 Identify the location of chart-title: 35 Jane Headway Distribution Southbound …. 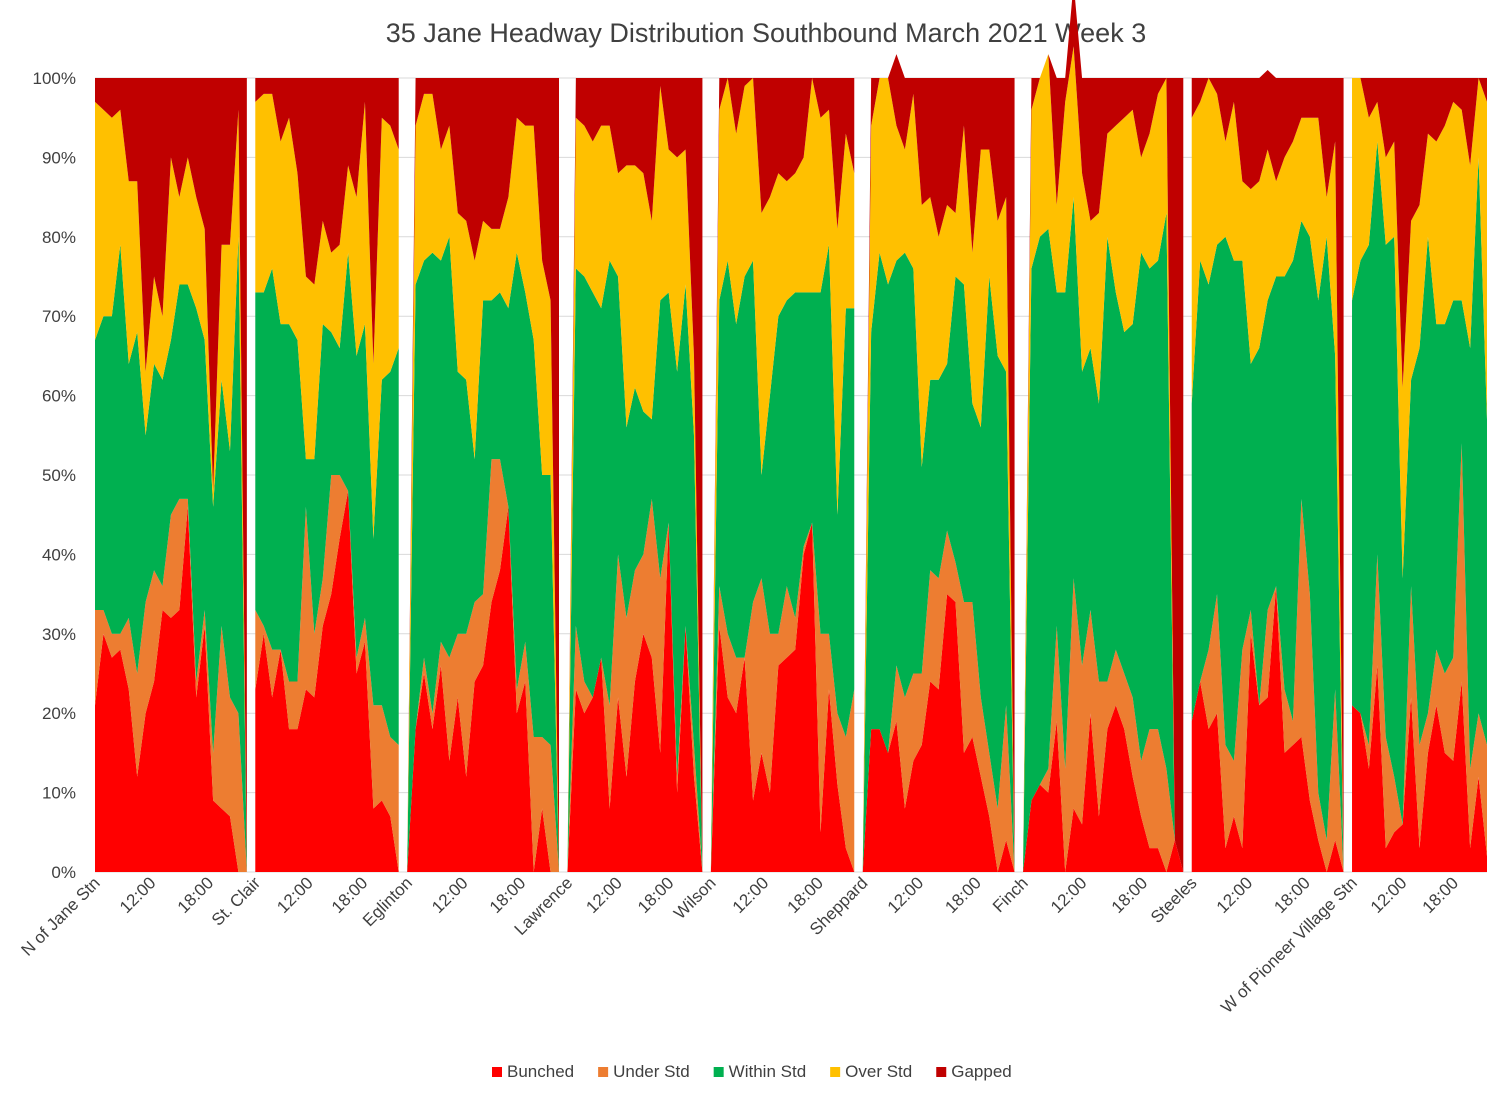
(766, 33).